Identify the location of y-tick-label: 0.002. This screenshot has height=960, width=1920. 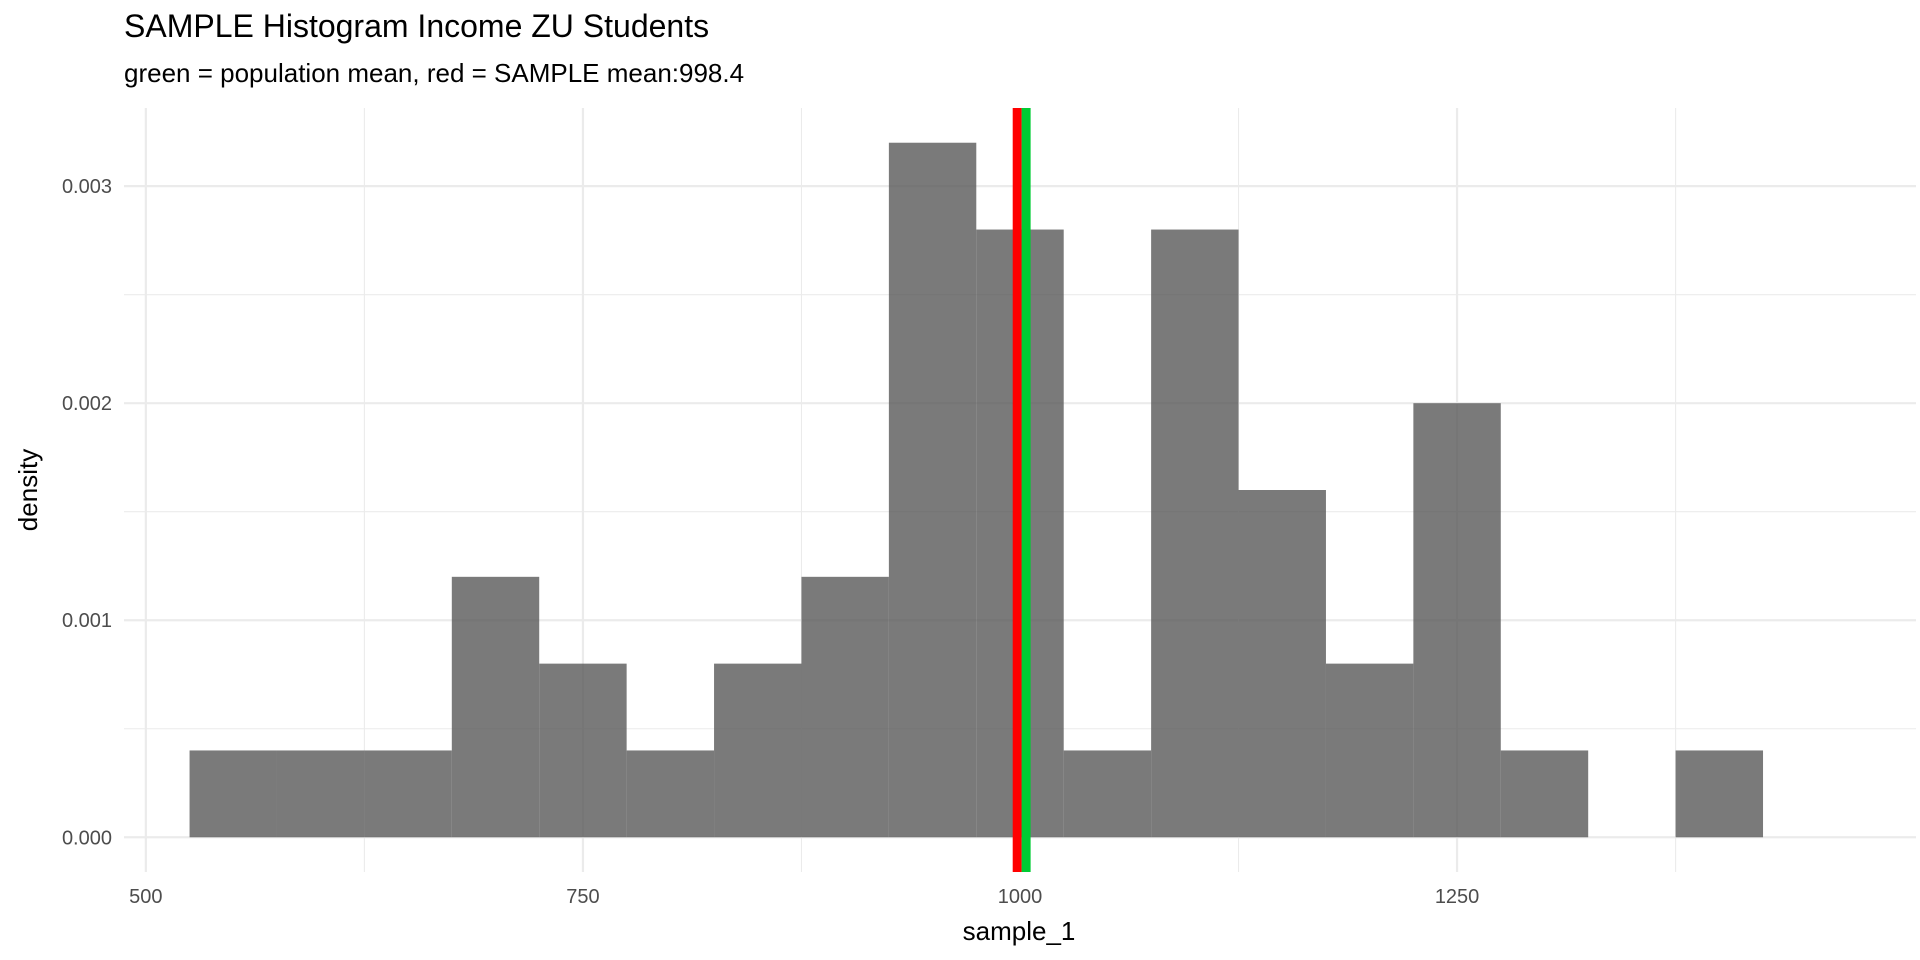
(87, 404).